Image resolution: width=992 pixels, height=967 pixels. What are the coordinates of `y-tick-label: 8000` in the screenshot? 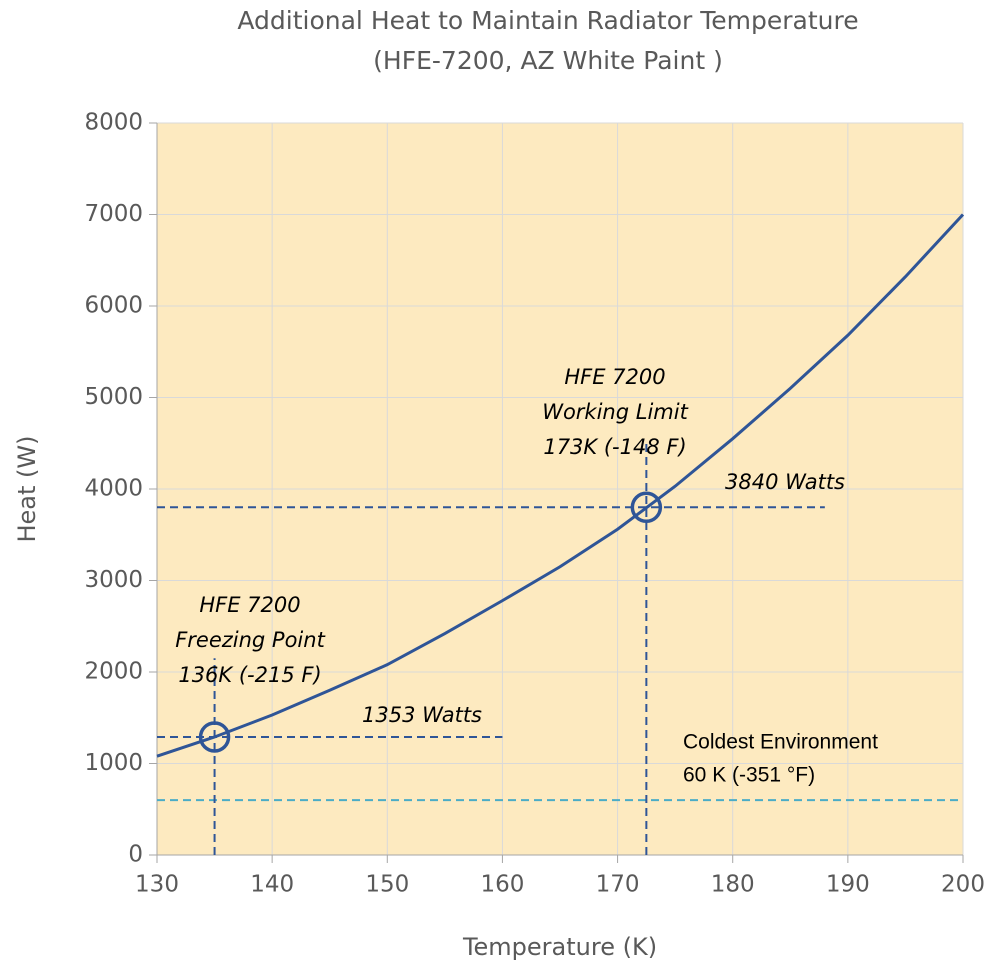 It's located at (113, 123).